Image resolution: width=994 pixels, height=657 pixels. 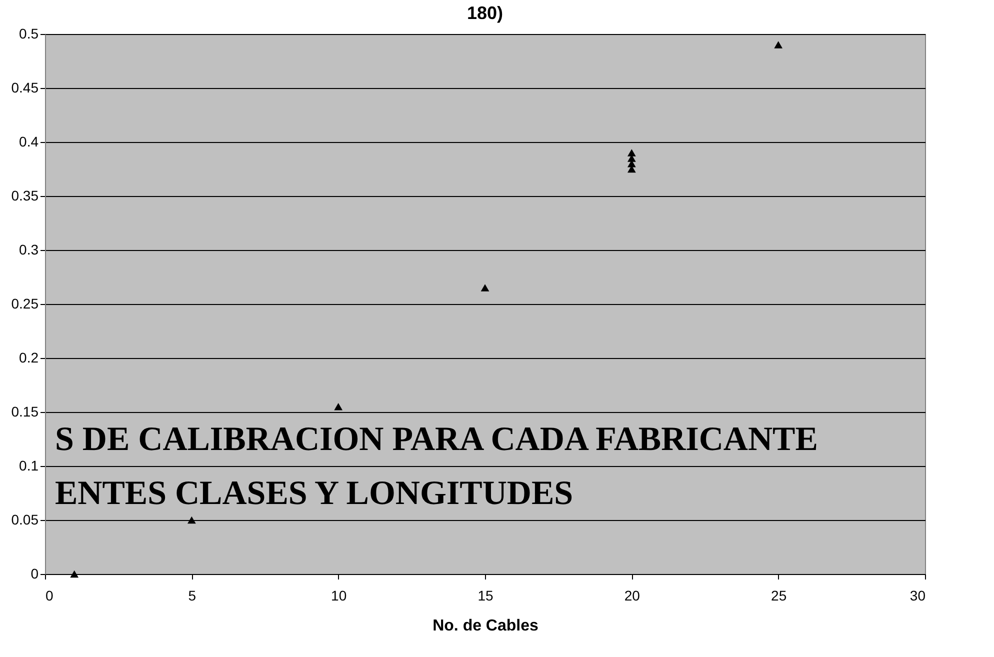 I want to click on x-tick-label: 30, so click(x=918, y=596).